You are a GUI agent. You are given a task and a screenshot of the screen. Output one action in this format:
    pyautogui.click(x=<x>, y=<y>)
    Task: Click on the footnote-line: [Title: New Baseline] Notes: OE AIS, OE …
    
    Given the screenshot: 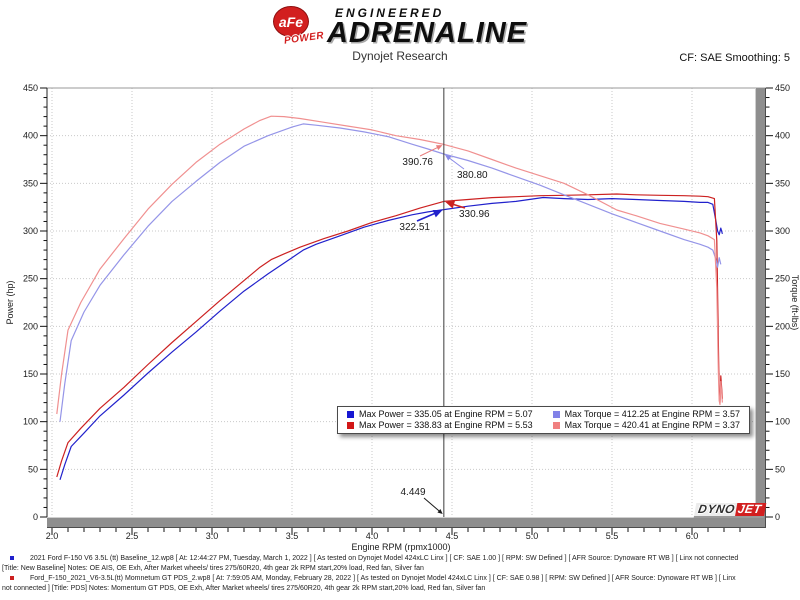 What is the action you would take?
    pyautogui.click(x=213, y=568)
    